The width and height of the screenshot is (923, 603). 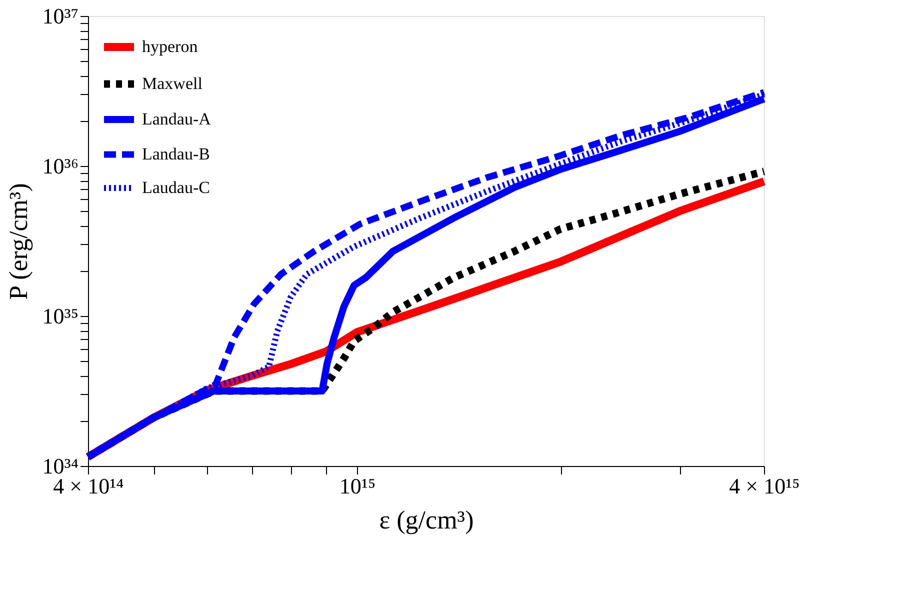 I want to click on x-tick-label: 4 × 10¹⁵, so click(x=764, y=486).